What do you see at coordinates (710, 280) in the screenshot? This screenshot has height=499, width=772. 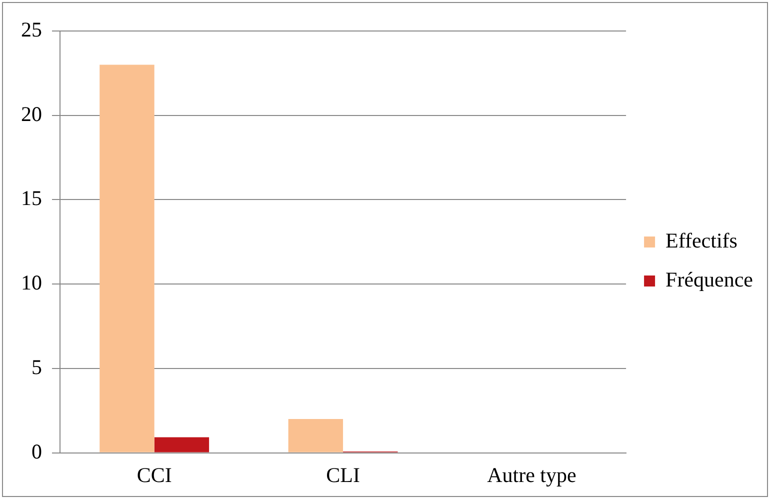 I see `legend-label: Fréquence` at bounding box center [710, 280].